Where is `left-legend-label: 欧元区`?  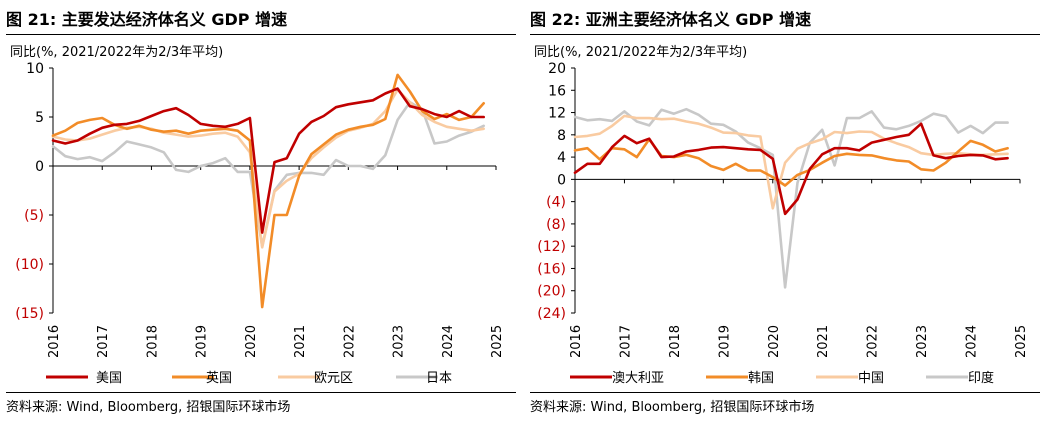
left-legend-label: 欧元区 is located at coordinates (333, 378).